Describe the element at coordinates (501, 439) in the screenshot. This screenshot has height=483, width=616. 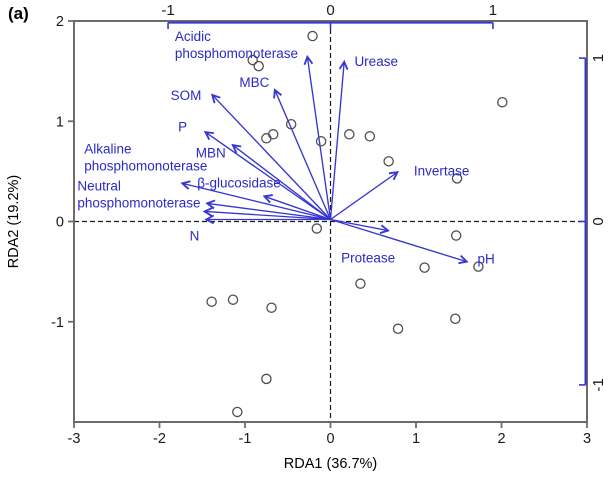
I see `x-axis-tick-label: 2` at that location.